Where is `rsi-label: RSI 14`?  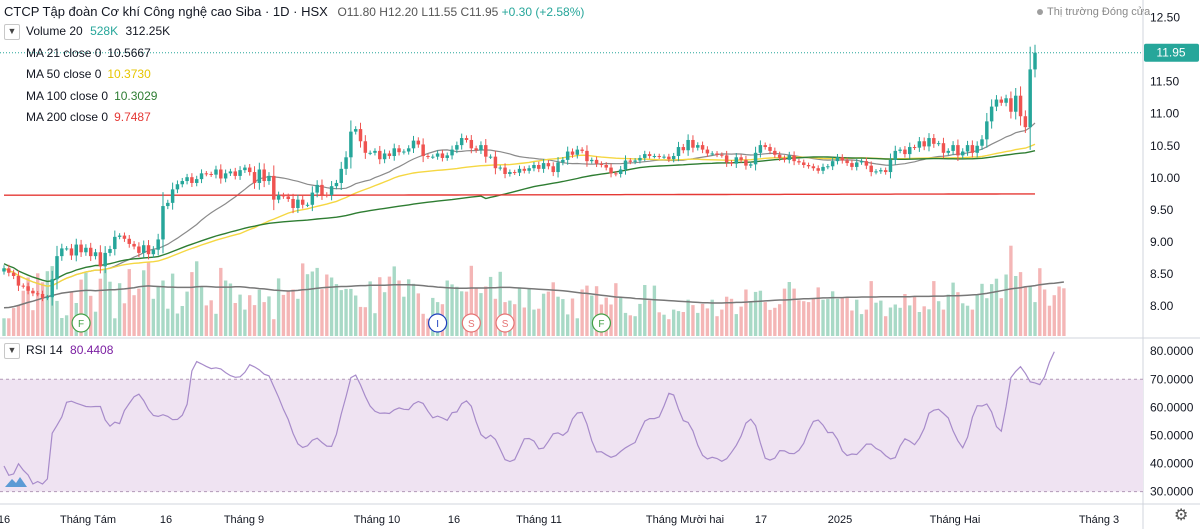
rsi-label: RSI 14 is located at coordinates (44, 350).